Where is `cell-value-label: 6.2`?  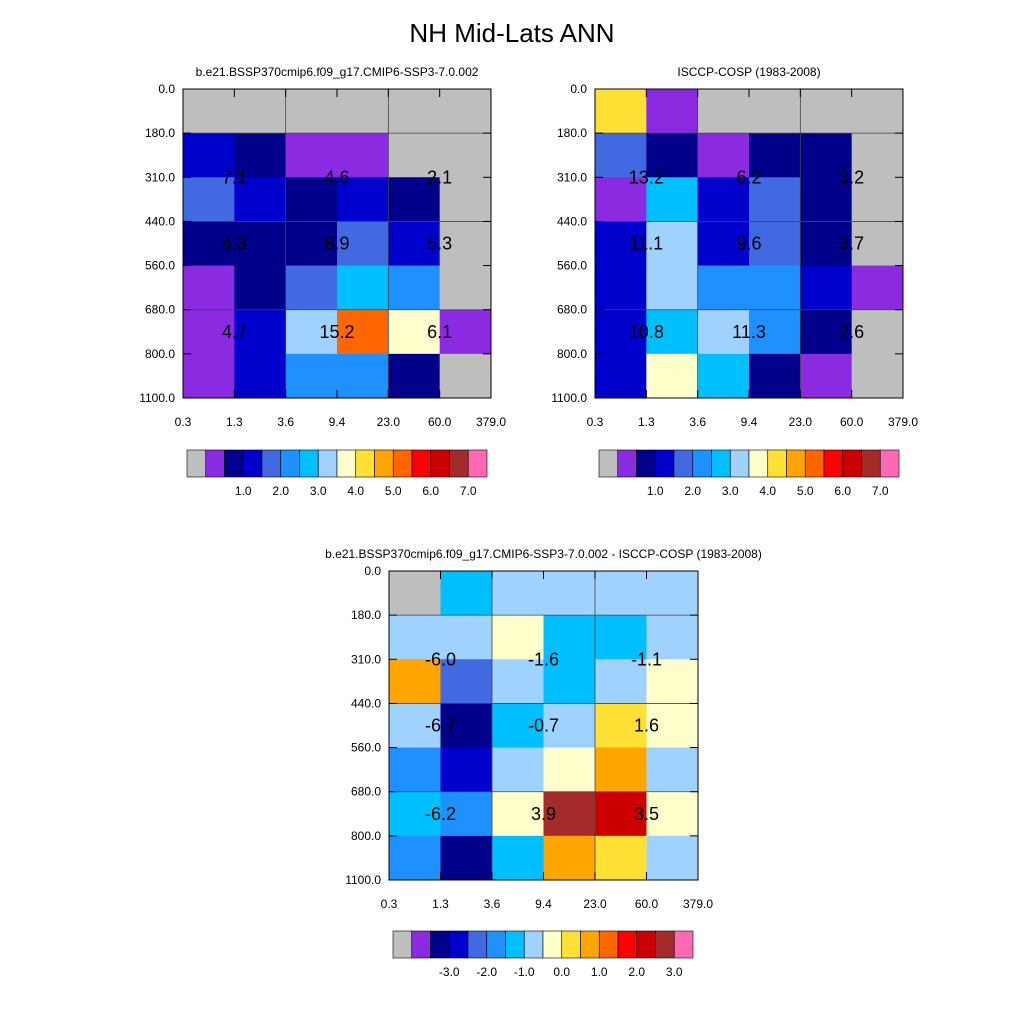 cell-value-label: 6.2 is located at coordinates (748, 177).